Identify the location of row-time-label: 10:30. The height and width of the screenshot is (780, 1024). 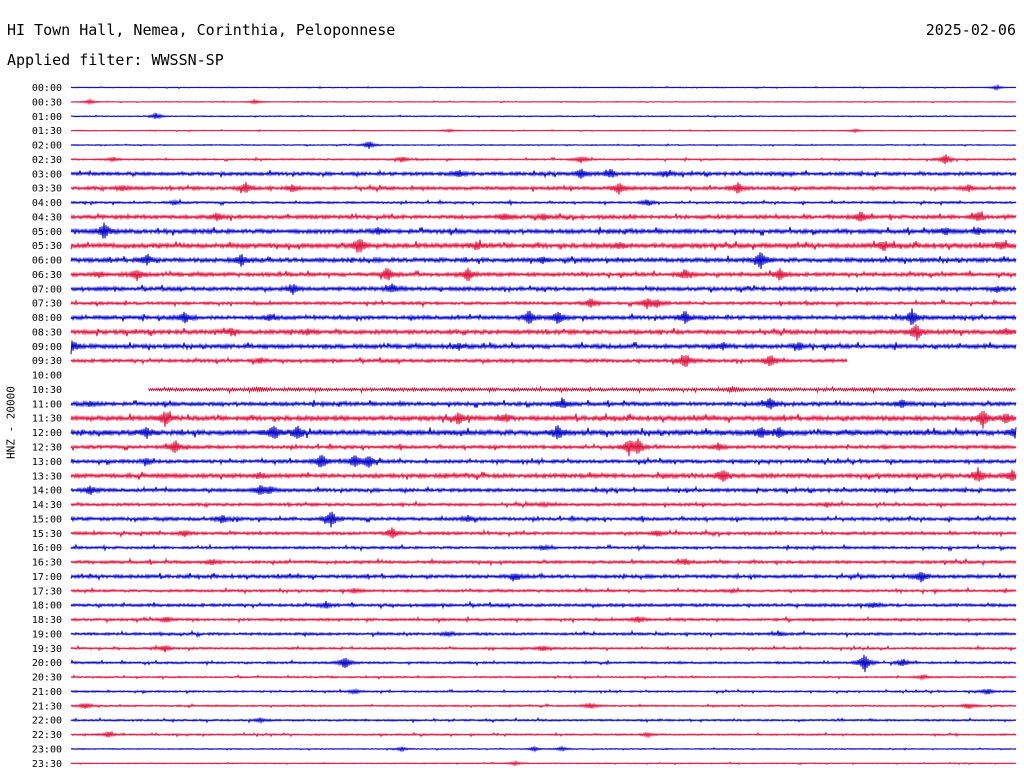
(47, 390).